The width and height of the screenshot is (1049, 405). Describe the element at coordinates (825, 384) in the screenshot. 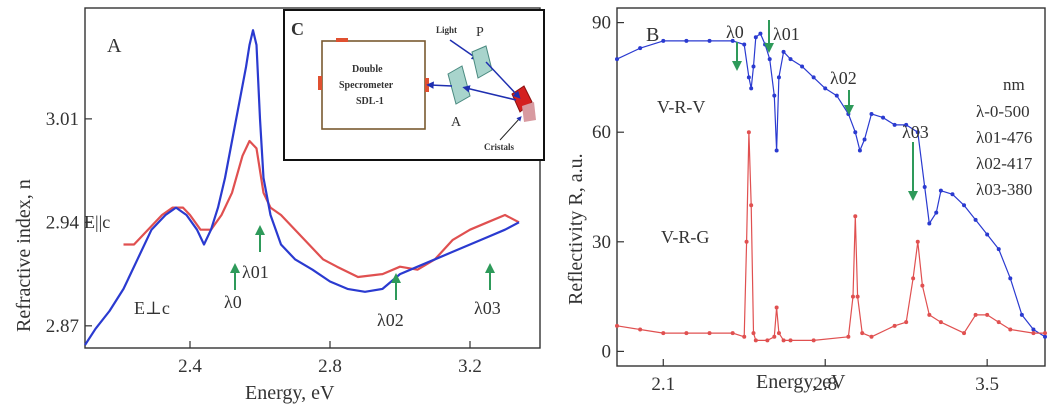

I see `x-tick-label: 2.8` at that location.